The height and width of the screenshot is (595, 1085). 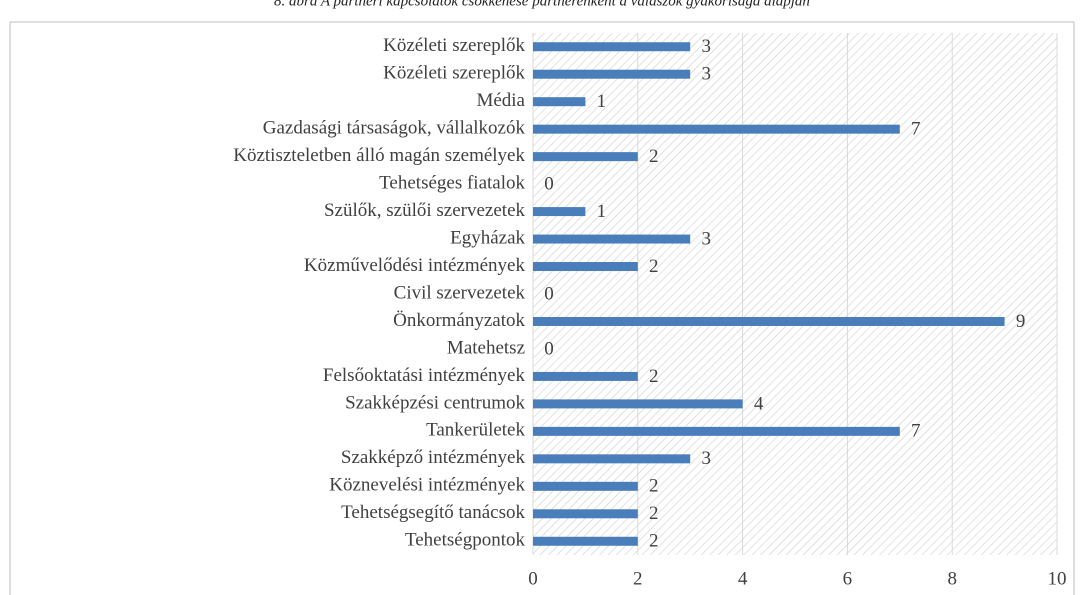 I want to click on y-tick-label: Tehetséges fiatalok, so click(x=452, y=182).